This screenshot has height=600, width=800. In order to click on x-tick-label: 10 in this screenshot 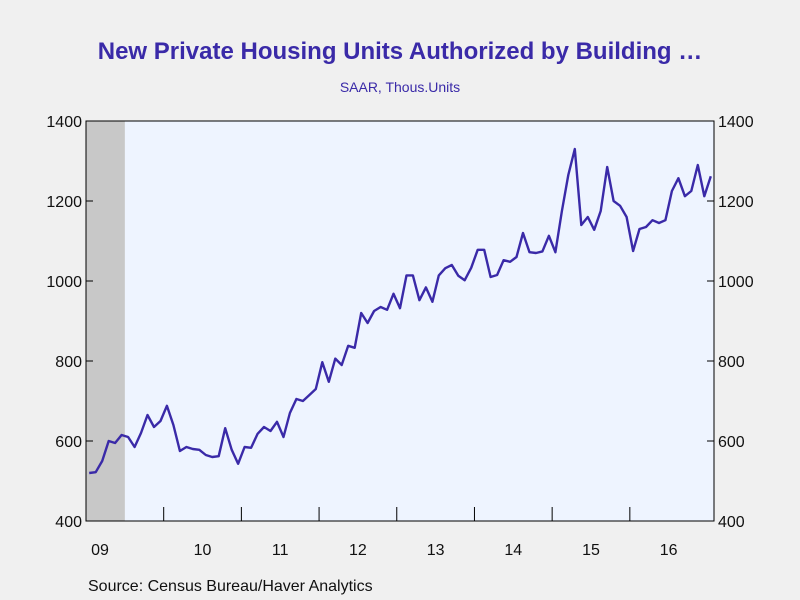, I will do `click(203, 550)`.